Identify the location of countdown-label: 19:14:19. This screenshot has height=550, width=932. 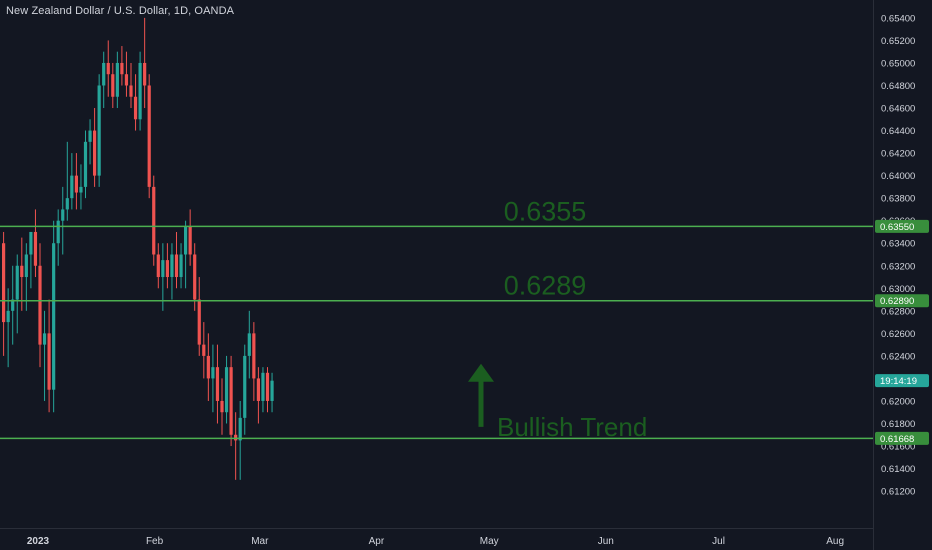
(898, 381).